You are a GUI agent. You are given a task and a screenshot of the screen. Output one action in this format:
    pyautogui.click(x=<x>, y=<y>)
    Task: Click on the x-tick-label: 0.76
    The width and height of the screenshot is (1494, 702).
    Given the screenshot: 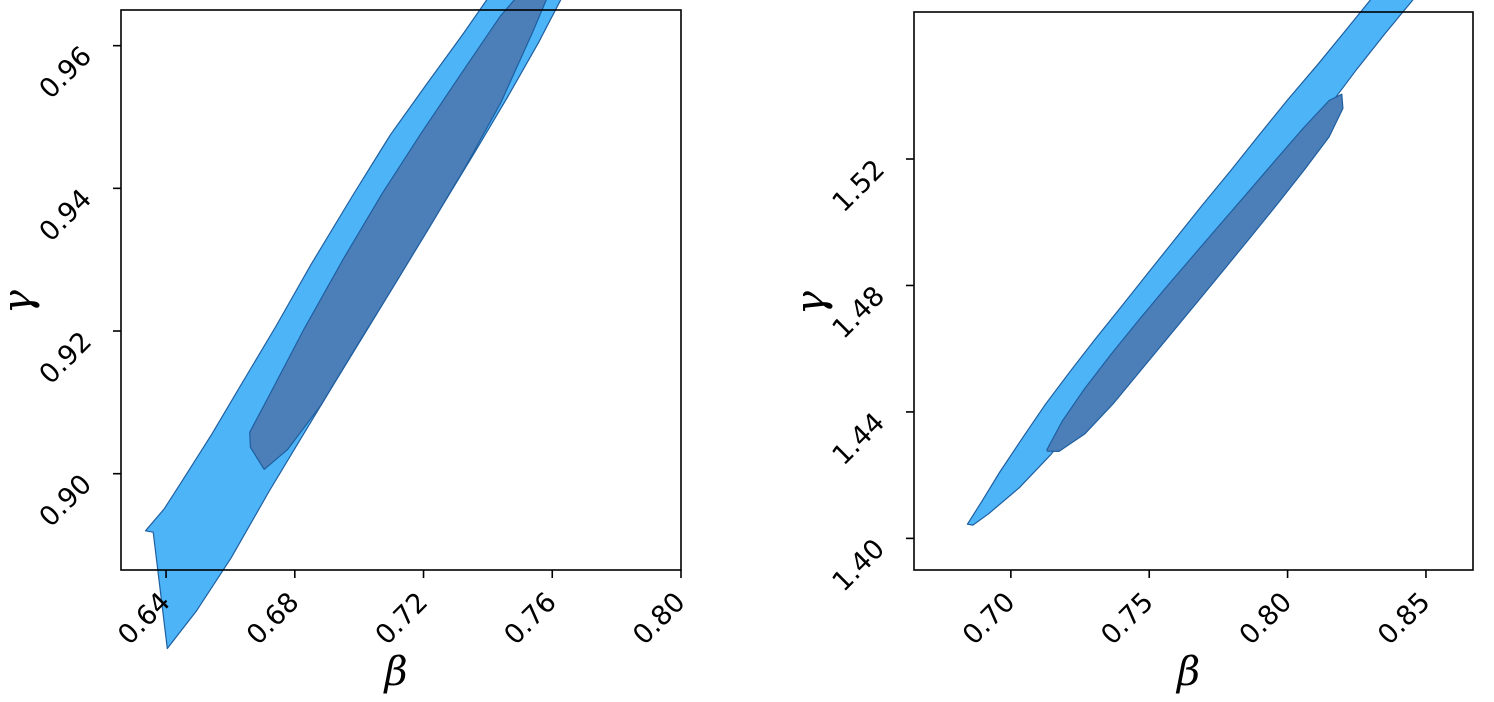 What is the action you would take?
    pyautogui.click(x=530, y=619)
    